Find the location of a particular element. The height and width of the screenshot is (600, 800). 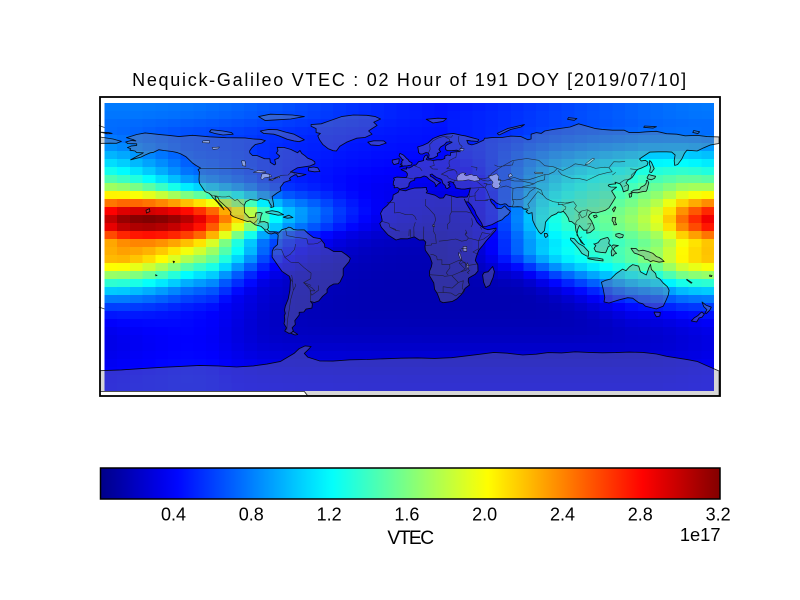

svg-text: 1.2 is located at coordinates (329, 515).